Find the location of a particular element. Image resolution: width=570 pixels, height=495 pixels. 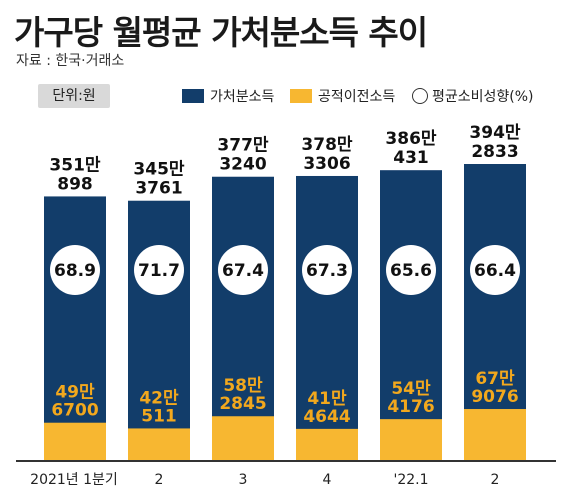

legend-disposable-swatch is located at coordinates (193, 96).